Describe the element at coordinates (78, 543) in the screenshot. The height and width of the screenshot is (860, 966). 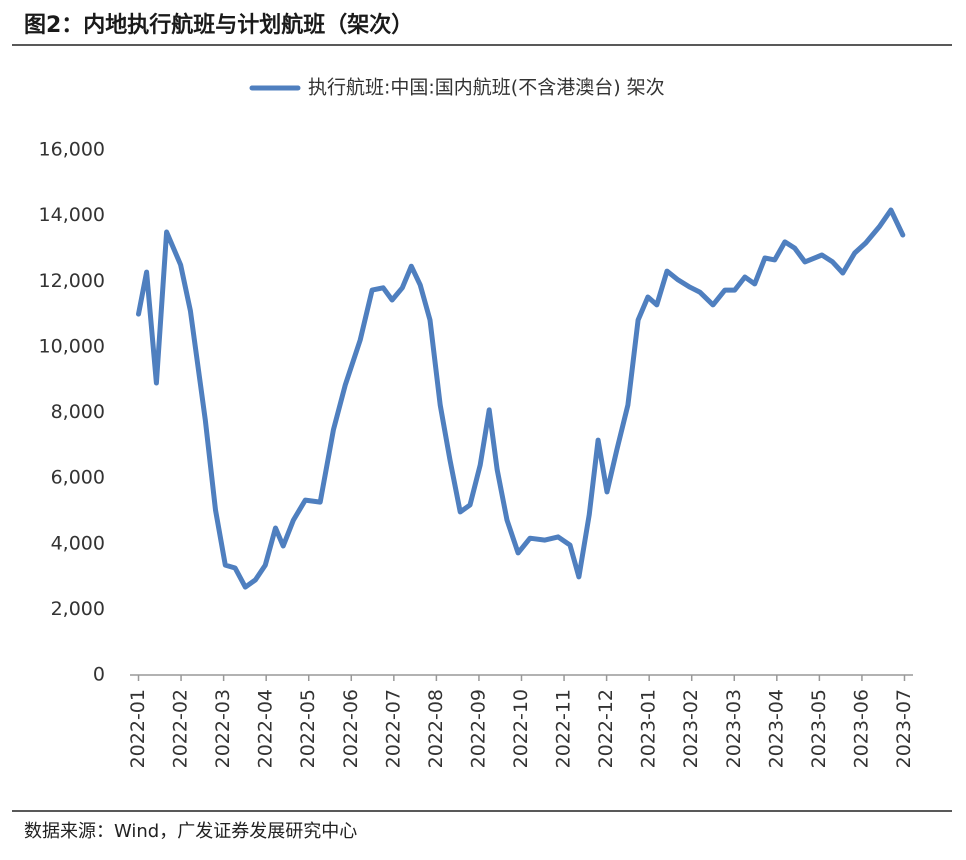
I see `y-tick-label: 4,000` at that location.